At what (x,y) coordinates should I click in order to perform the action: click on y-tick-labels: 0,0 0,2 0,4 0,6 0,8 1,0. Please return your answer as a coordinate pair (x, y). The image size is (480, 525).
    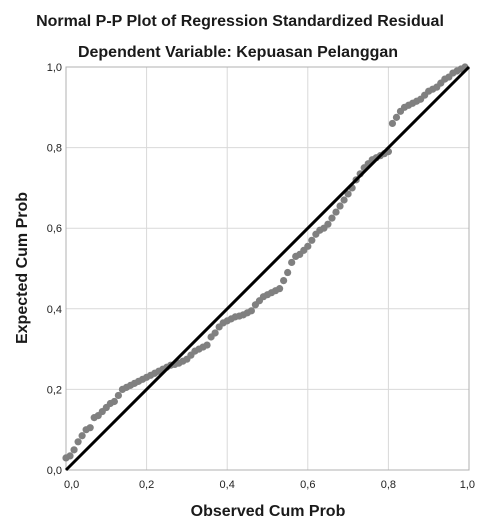
    Looking at the image, I should click on (54, 269).